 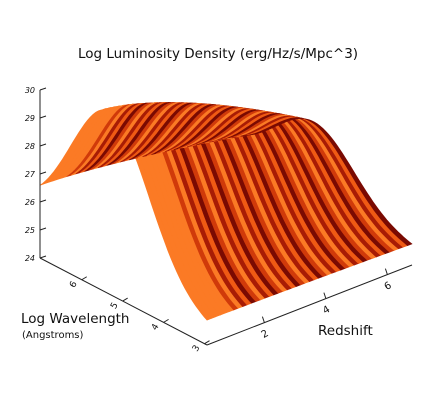 What do you see at coordinates (326, 181) in the screenshot?
I see `surface-strip` at bounding box center [326, 181].